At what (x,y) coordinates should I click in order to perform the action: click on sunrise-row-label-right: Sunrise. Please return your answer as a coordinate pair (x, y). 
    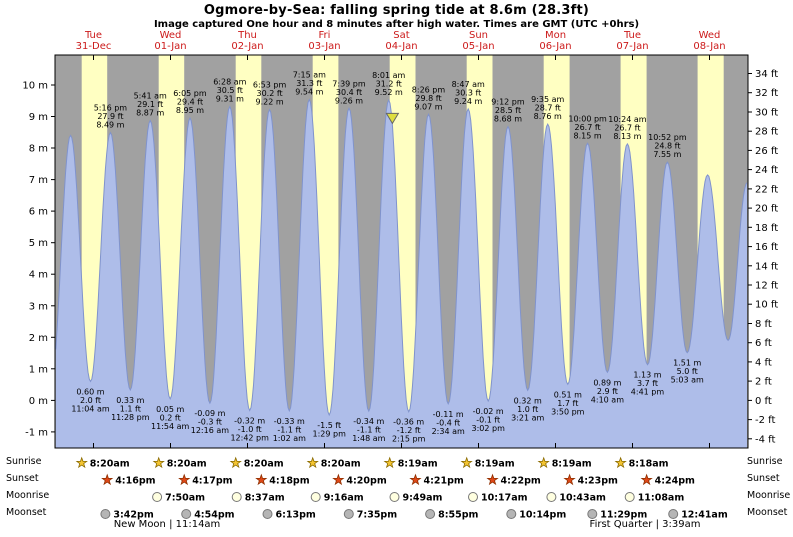
    Looking at the image, I should click on (765, 461).